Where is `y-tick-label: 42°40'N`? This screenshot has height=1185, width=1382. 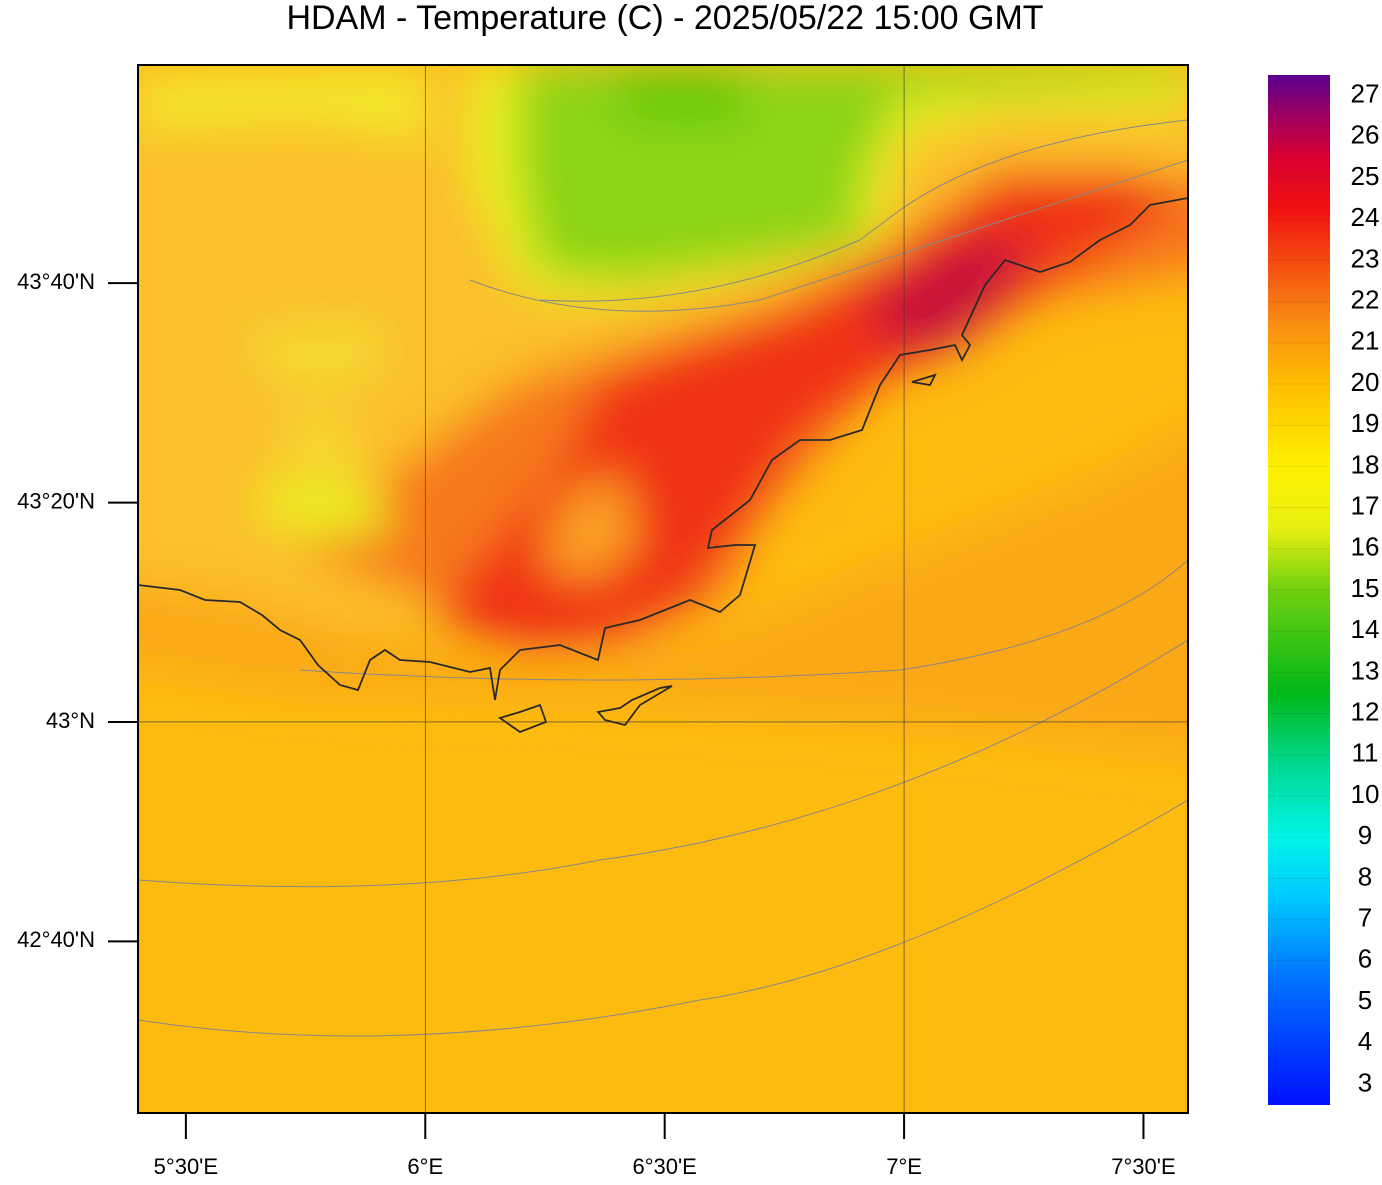
y-tick-label: 42°40'N is located at coordinates (56, 939).